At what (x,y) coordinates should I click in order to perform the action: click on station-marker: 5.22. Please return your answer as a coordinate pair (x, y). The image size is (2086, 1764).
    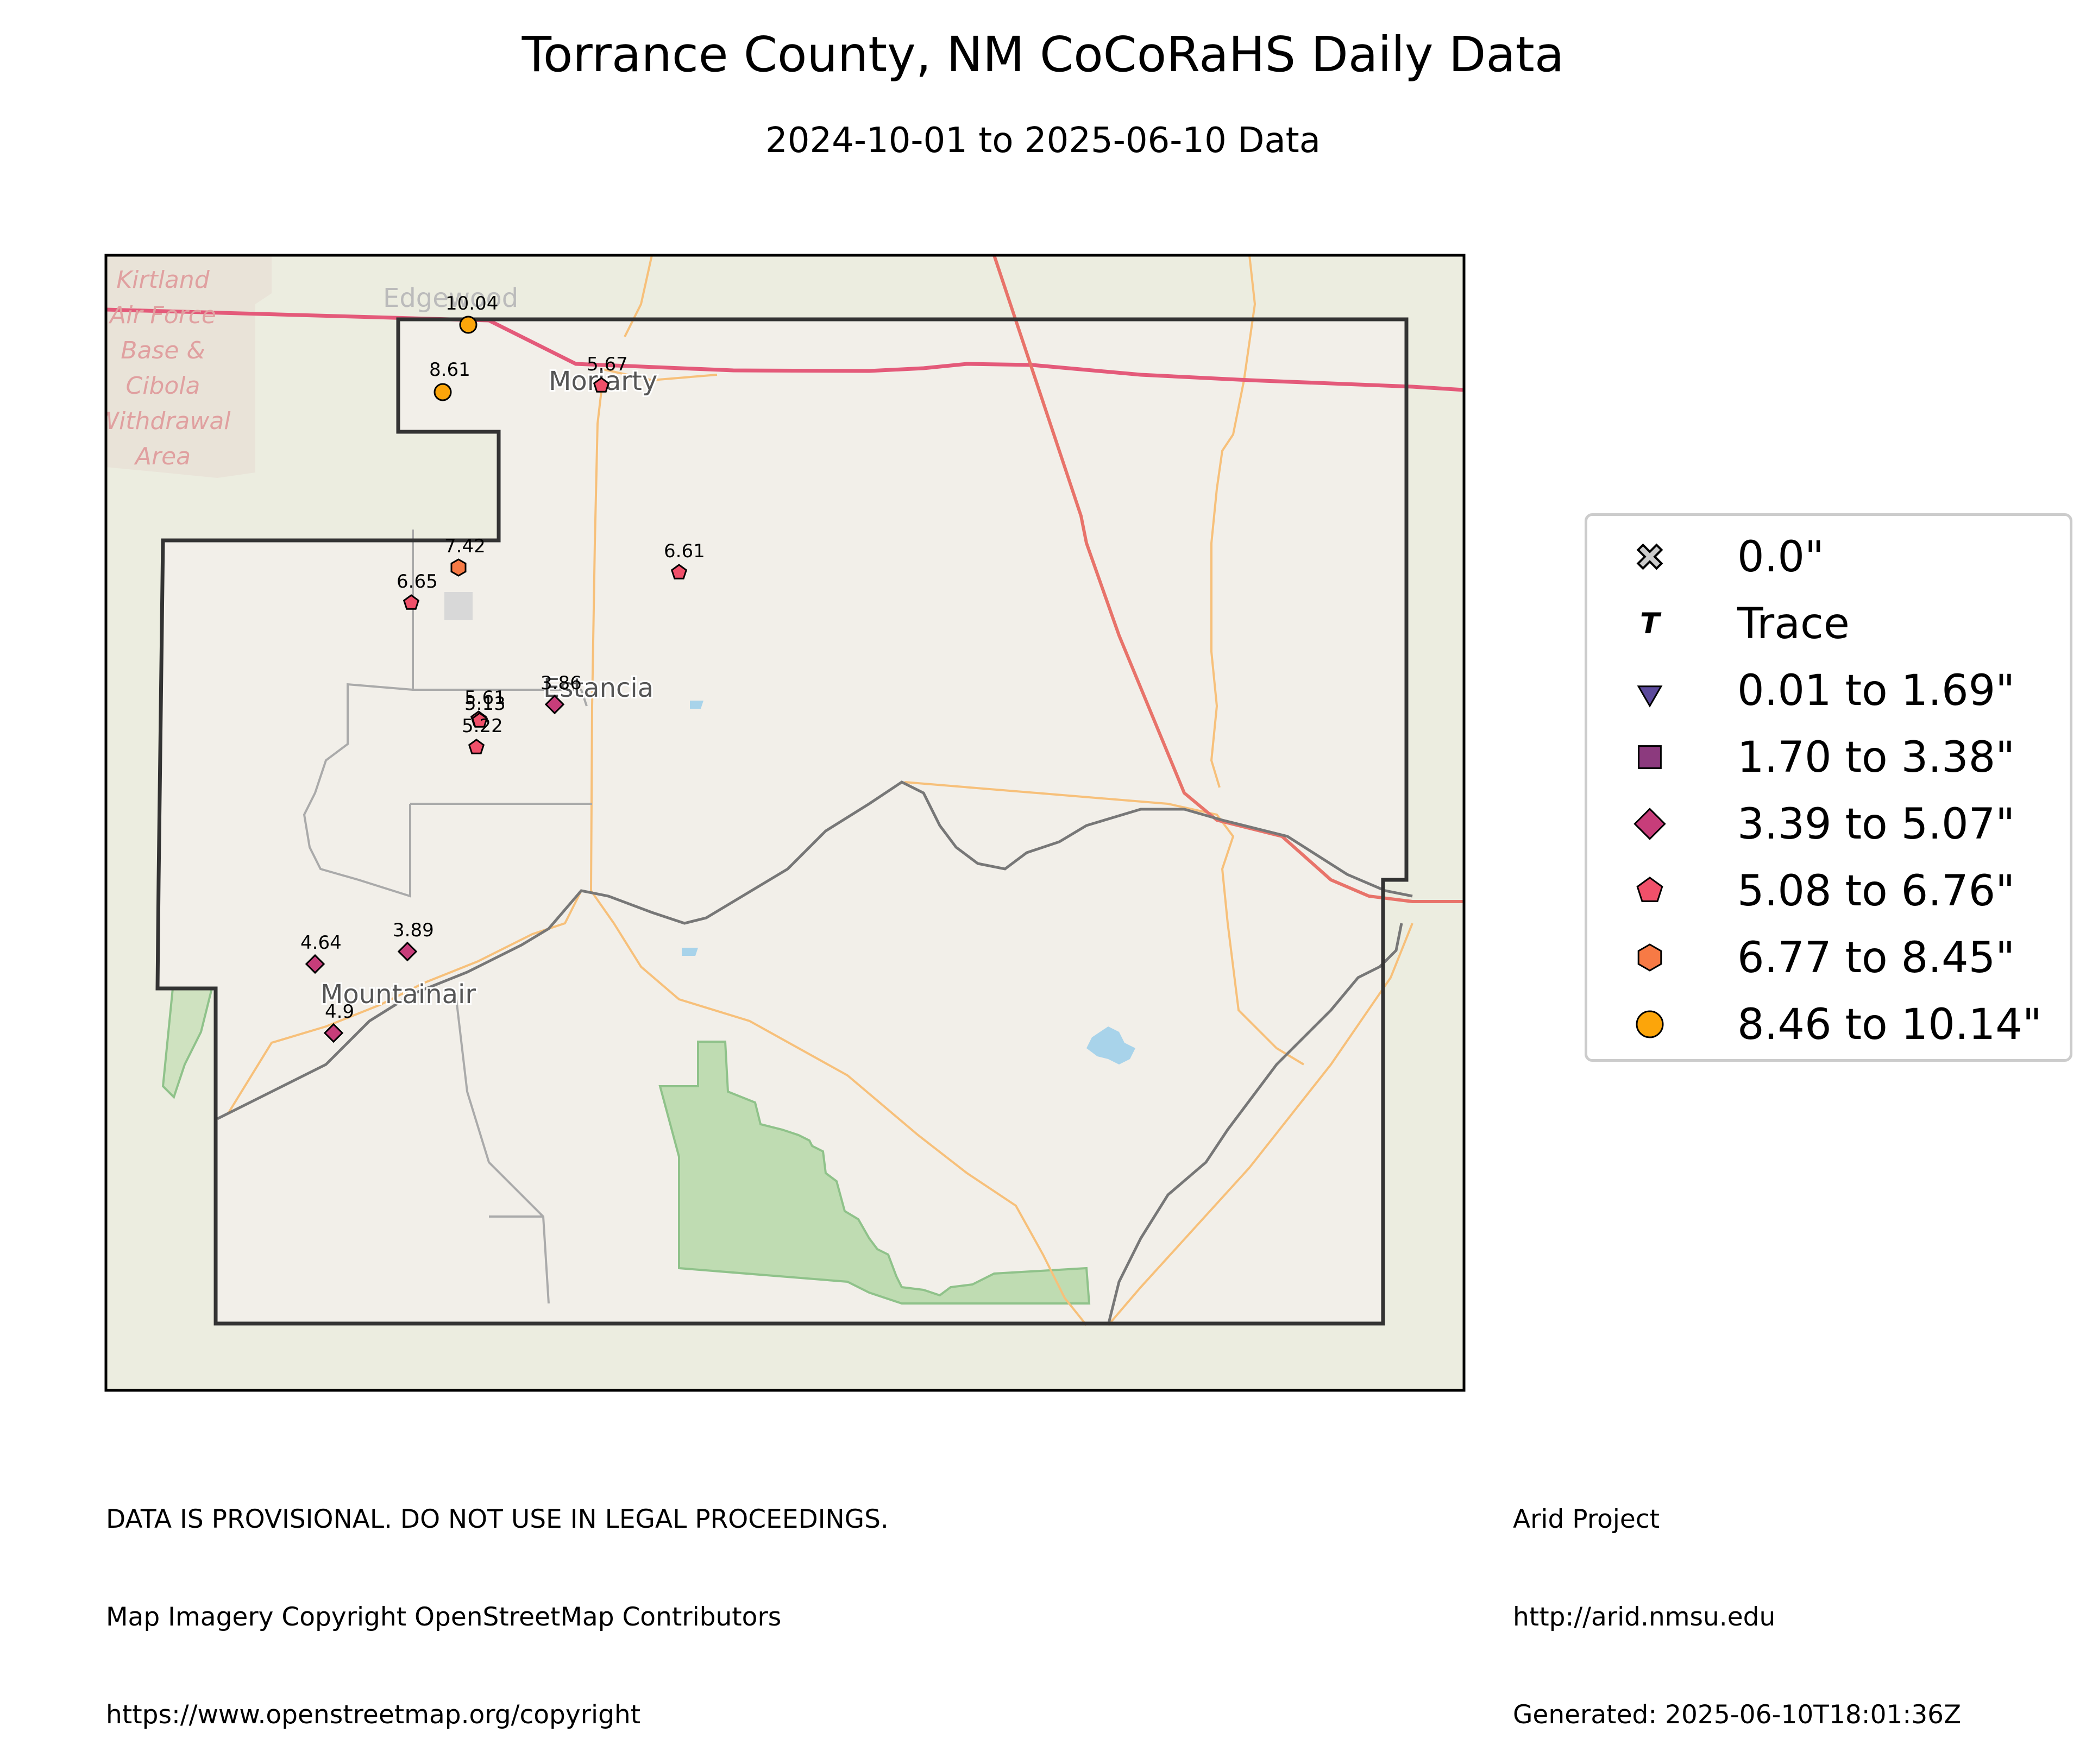
    Looking at the image, I should click on (482, 734).